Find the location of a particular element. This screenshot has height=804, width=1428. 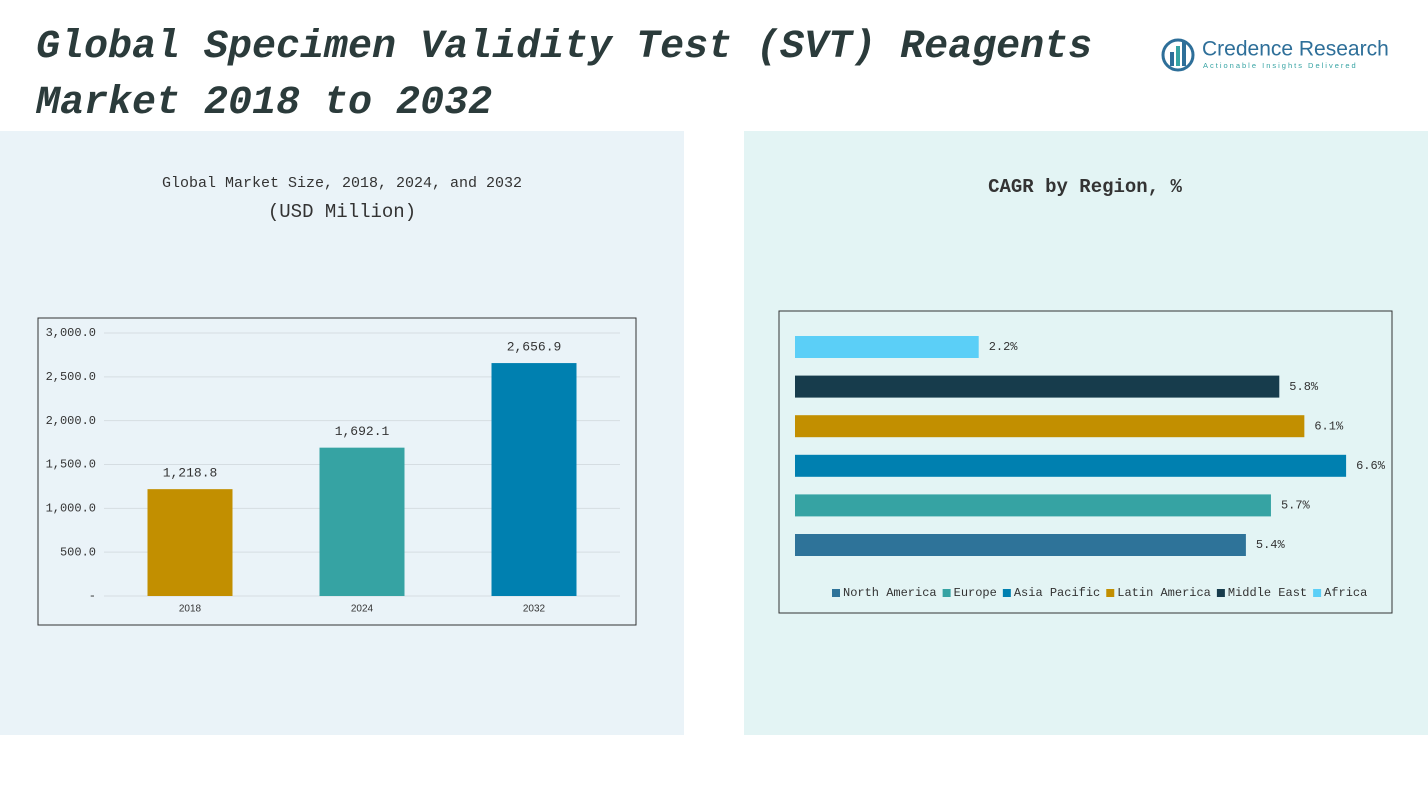

data-label: 6.1% is located at coordinates (1329, 426).